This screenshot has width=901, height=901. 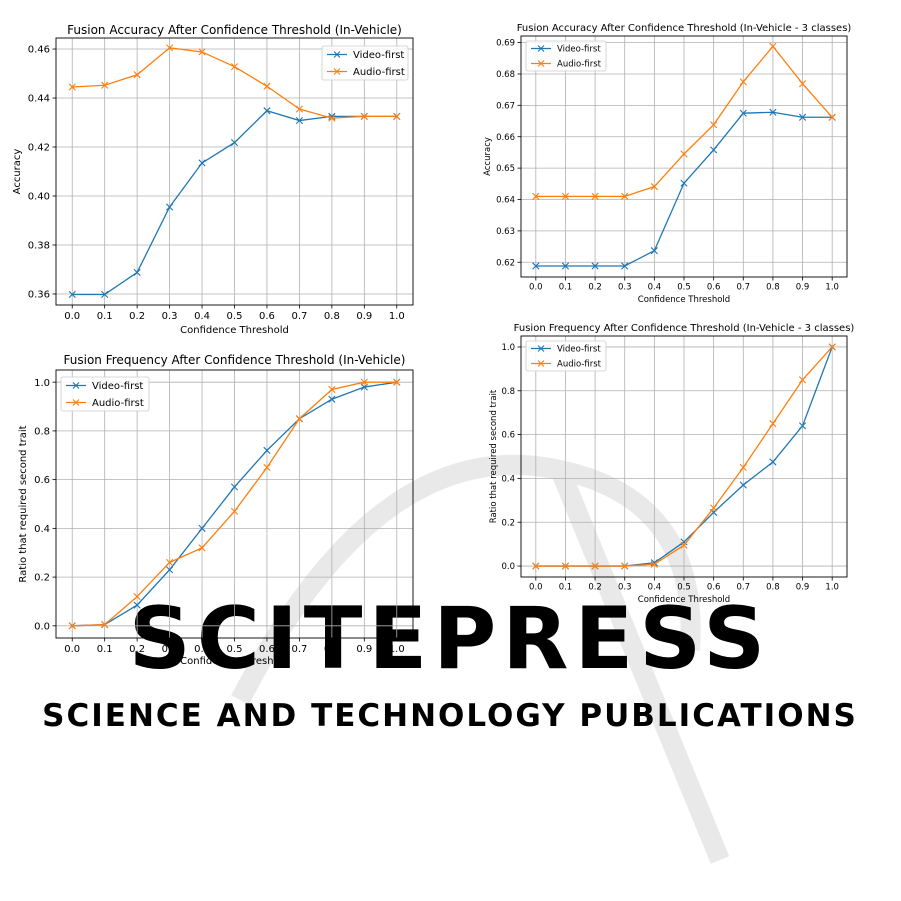 What do you see at coordinates (505, 138) in the screenshot?
I see `y-tick-label: 0.66` at bounding box center [505, 138].